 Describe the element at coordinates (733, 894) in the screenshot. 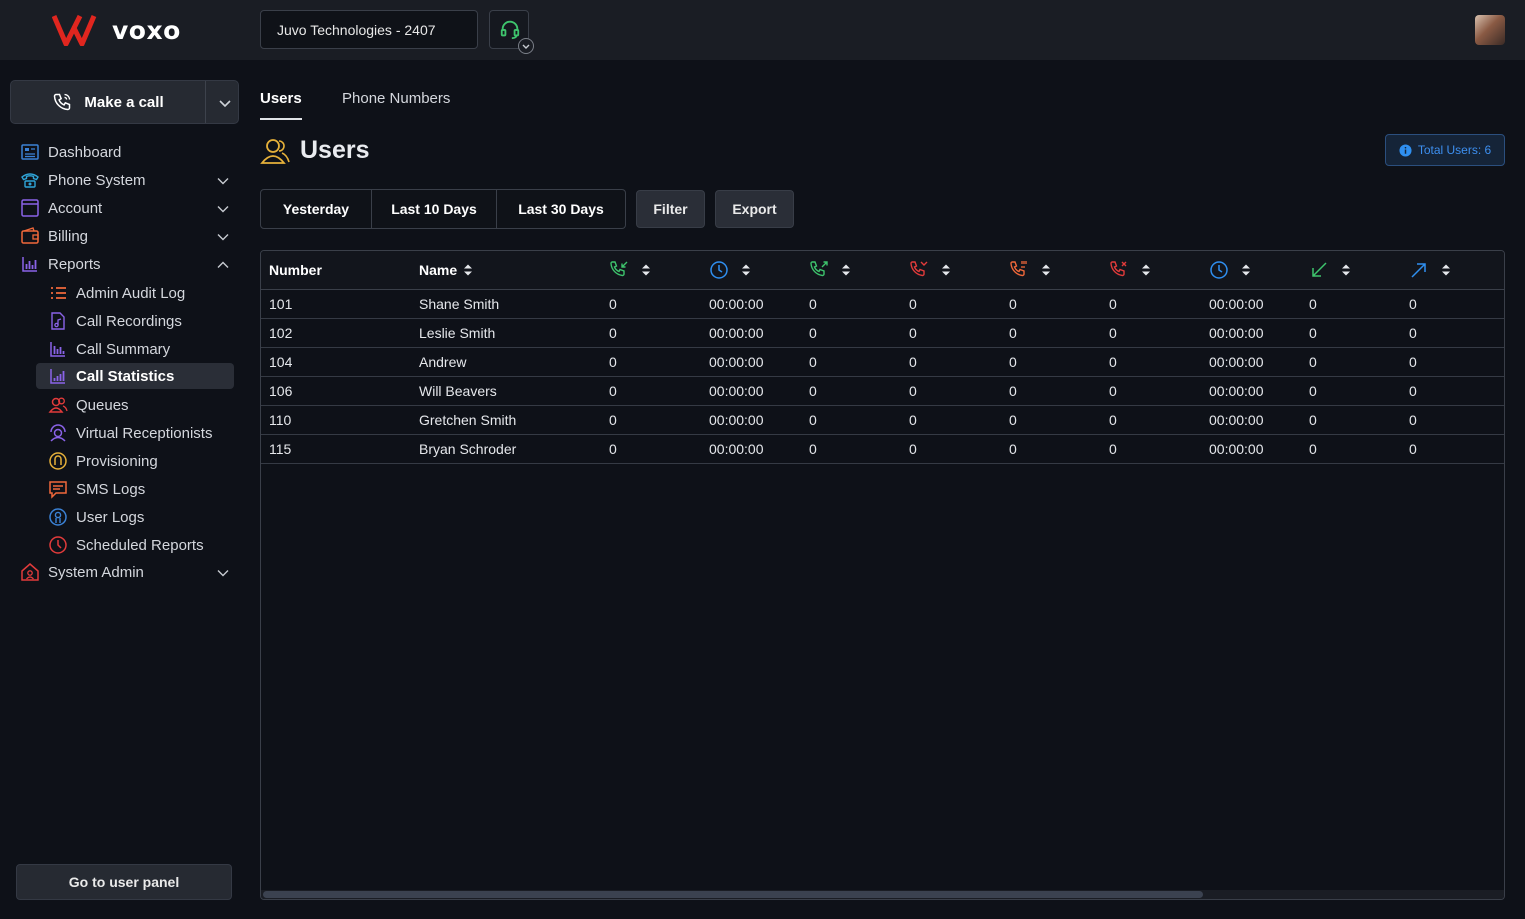

I see `scrollbar-thumb` at that location.